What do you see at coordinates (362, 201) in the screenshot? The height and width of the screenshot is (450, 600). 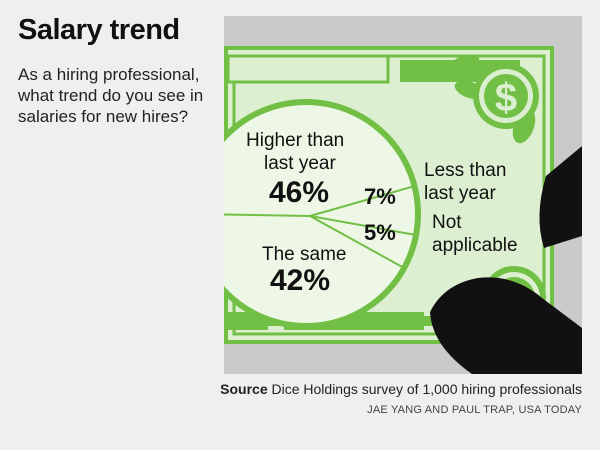 I see `slice-less-than-last-year-edge` at bounding box center [362, 201].